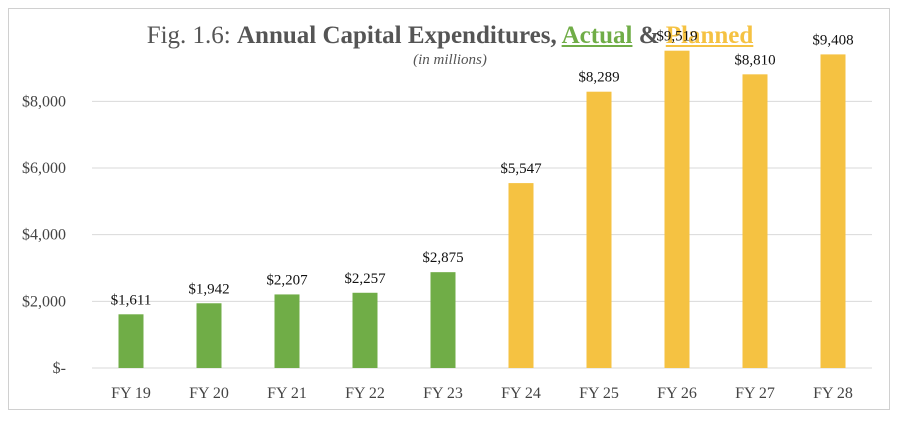 Image resolution: width=900 pixels, height=424 pixels. What do you see at coordinates (677, 393) in the screenshot?
I see `x-tick-label: FY 26` at bounding box center [677, 393].